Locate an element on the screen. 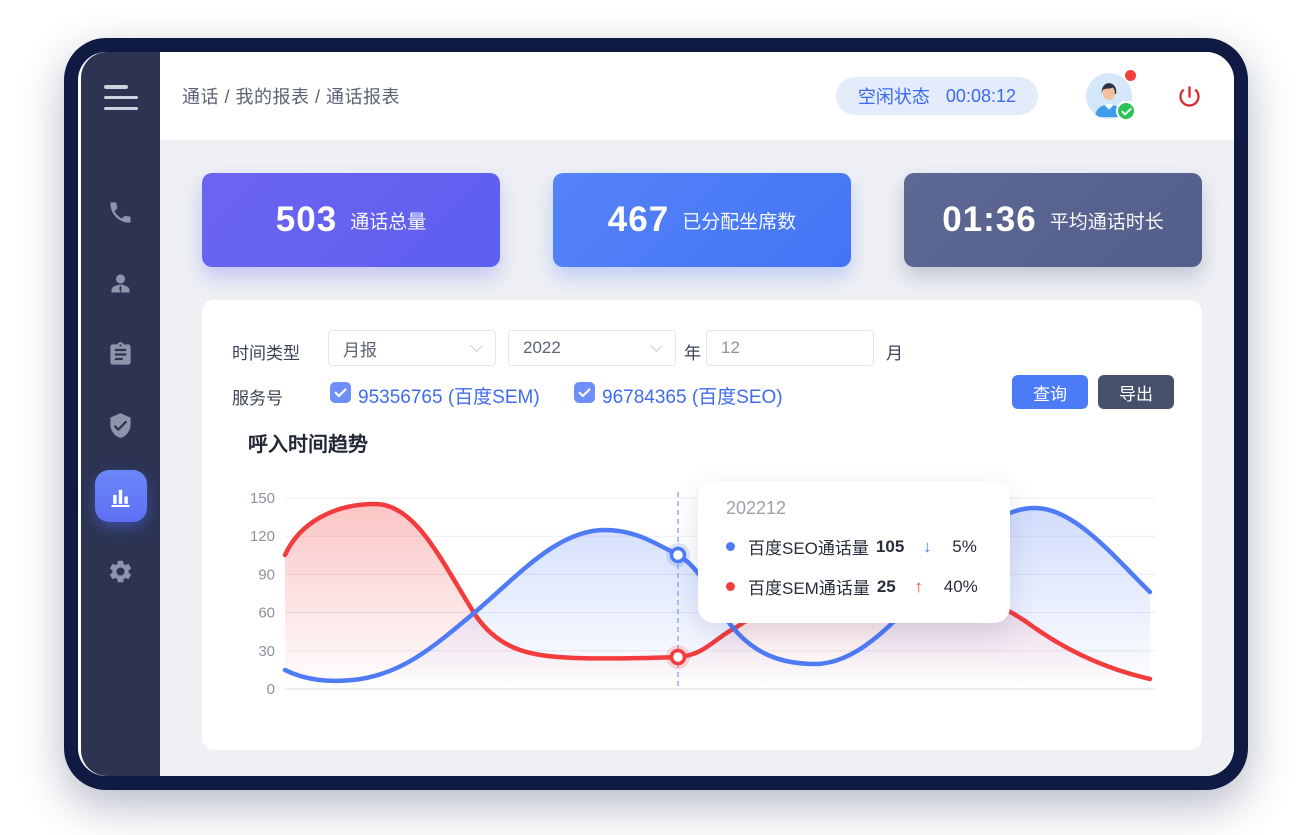 This screenshot has width=1312, height=835. month-suffix-label: 月 is located at coordinates (894, 353).